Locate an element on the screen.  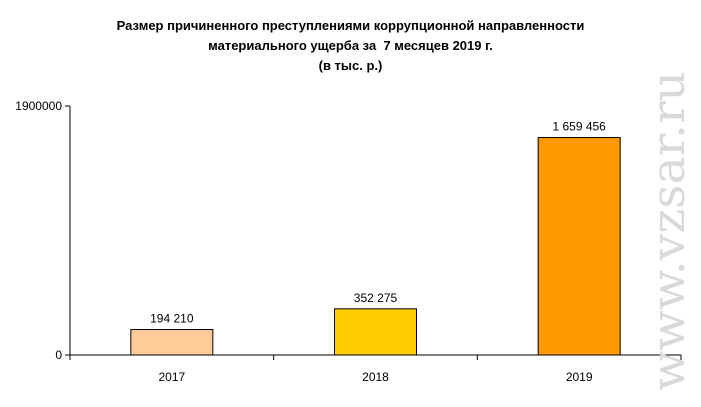
x-tick-label-2019: 2019 is located at coordinates (579, 377).